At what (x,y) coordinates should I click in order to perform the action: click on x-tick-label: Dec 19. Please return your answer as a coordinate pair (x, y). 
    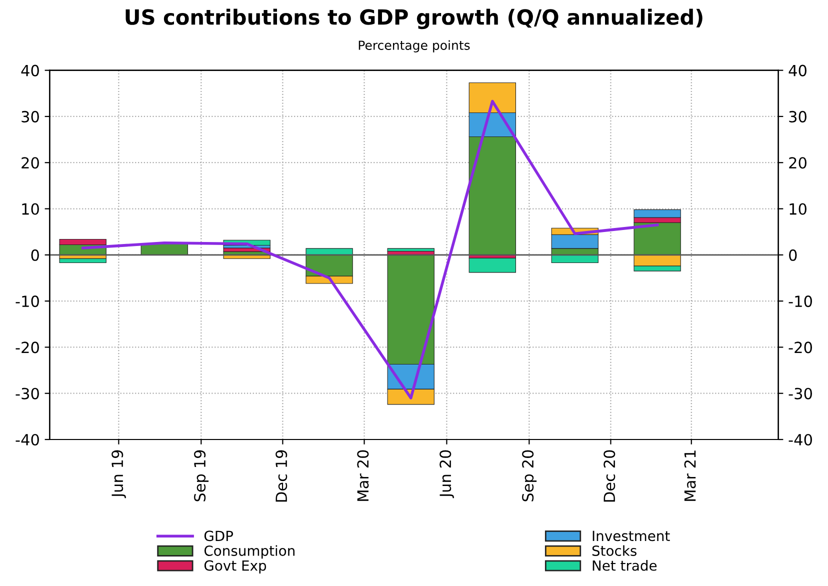
    Looking at the image, I should click on (282, 476).